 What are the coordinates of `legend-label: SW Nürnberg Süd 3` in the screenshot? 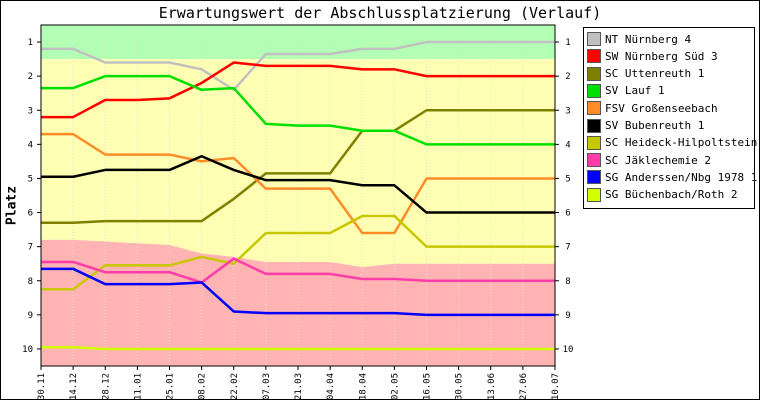 It's located at (661, 56).